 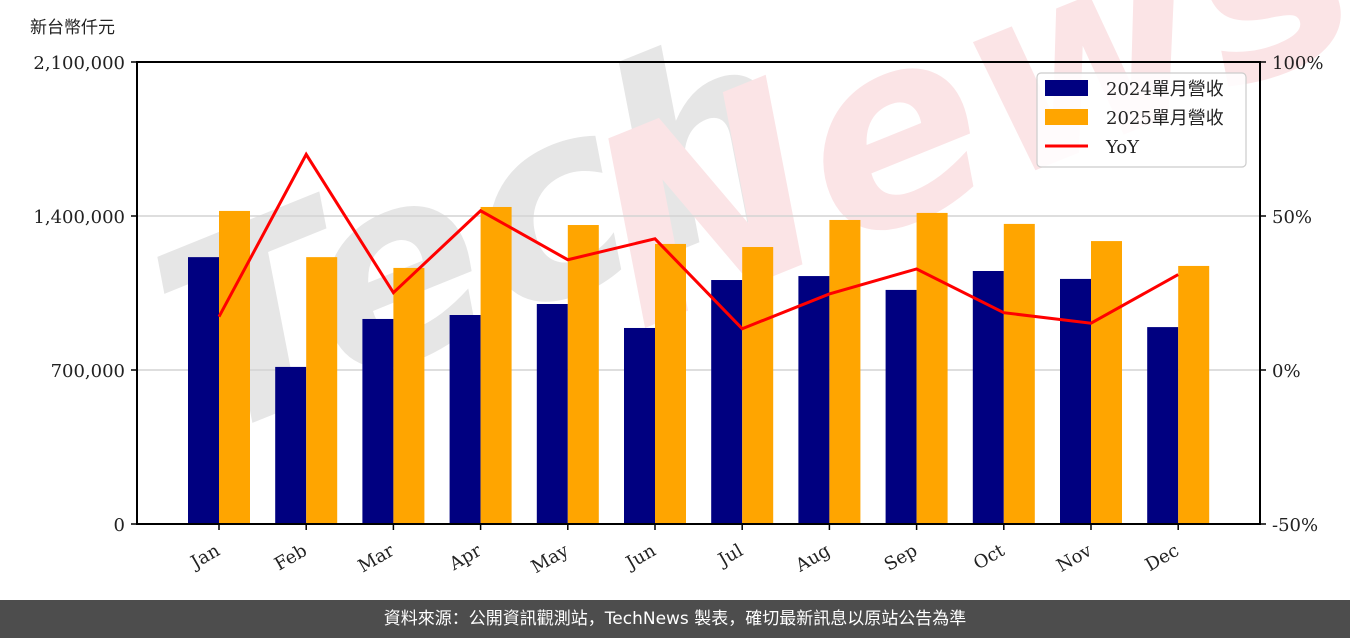 What do you see at coordinates (1074, 558) in the screenshot?
I see `x-tick-label: Nov` at bounding box center [1074, 558].